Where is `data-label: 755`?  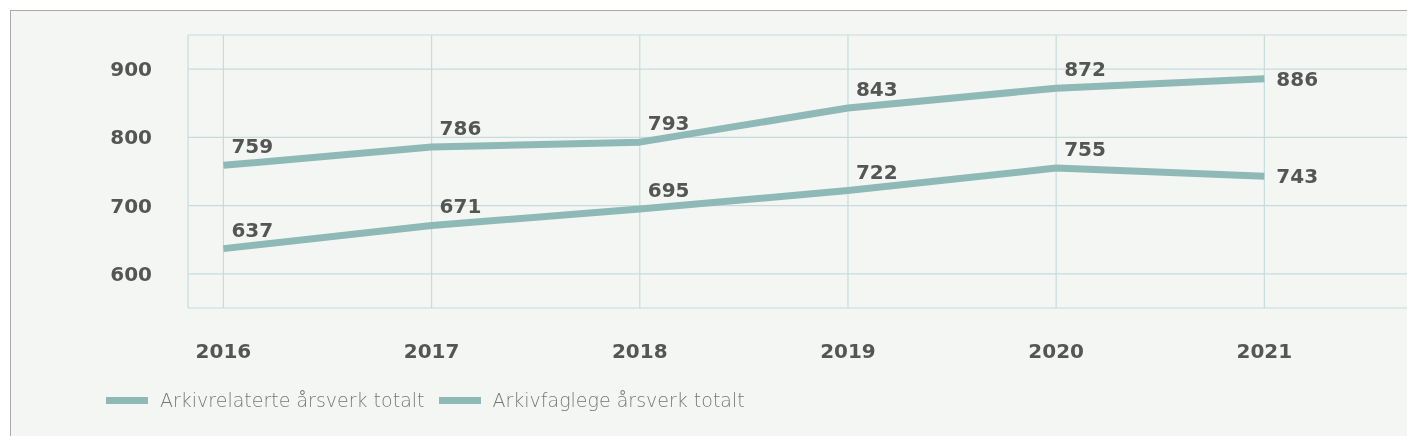
data-label: 755 is located at coordinates (1085, 149).